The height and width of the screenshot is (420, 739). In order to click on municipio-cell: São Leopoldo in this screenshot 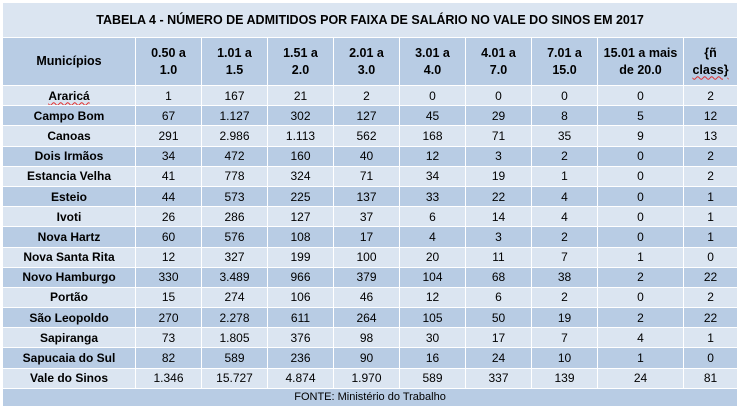, I will do `click(69, 318)`.